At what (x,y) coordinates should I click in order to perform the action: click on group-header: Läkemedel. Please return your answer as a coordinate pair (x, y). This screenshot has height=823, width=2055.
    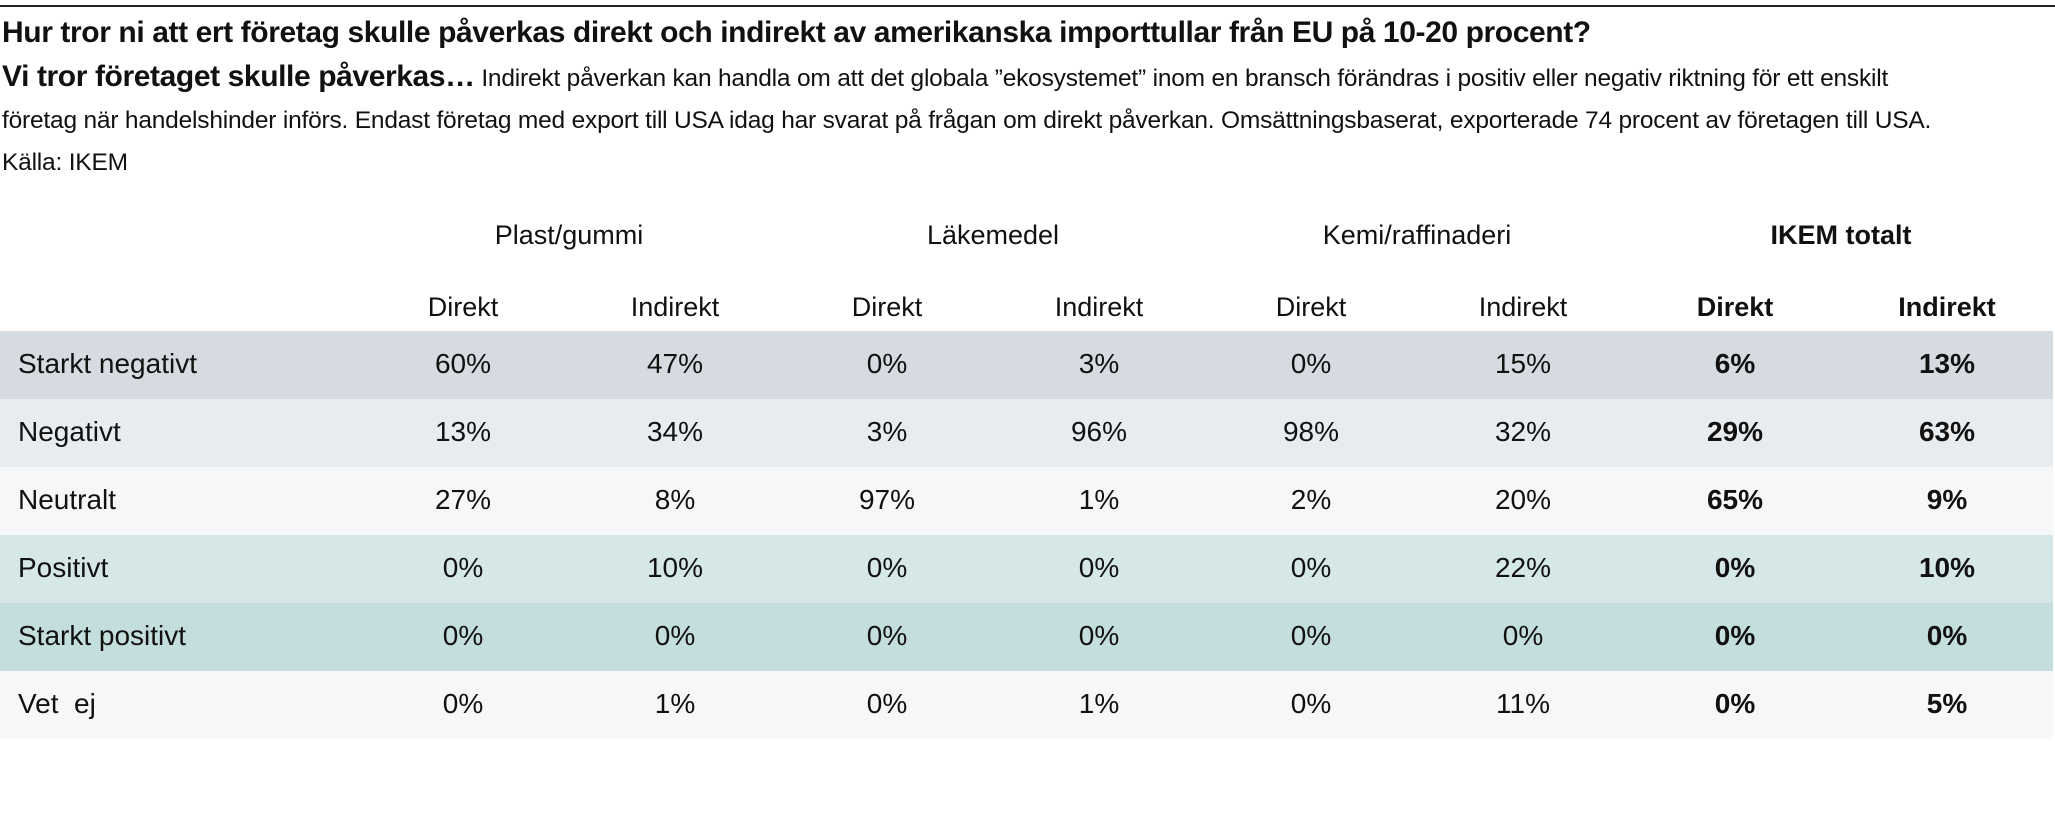
    Looking at the image, I should click on (993, 235).